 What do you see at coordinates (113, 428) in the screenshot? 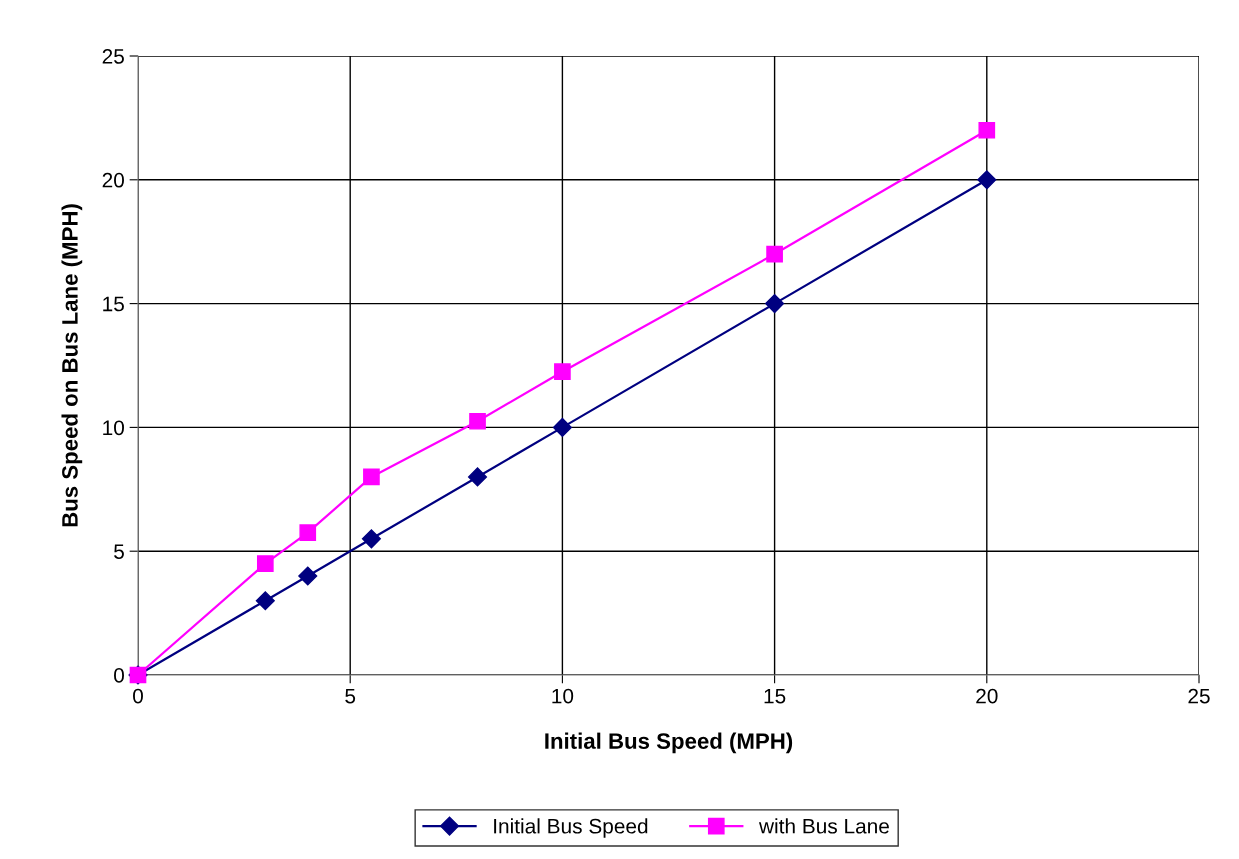
I see `y-tick-label: 10` at bounding box center [113, 428].